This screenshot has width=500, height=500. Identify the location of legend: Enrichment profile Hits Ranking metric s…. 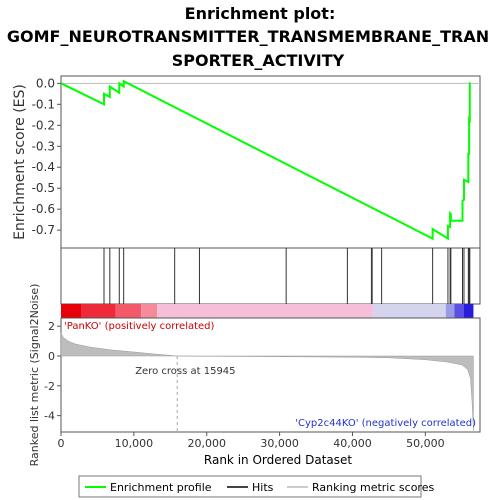
(256, 486).